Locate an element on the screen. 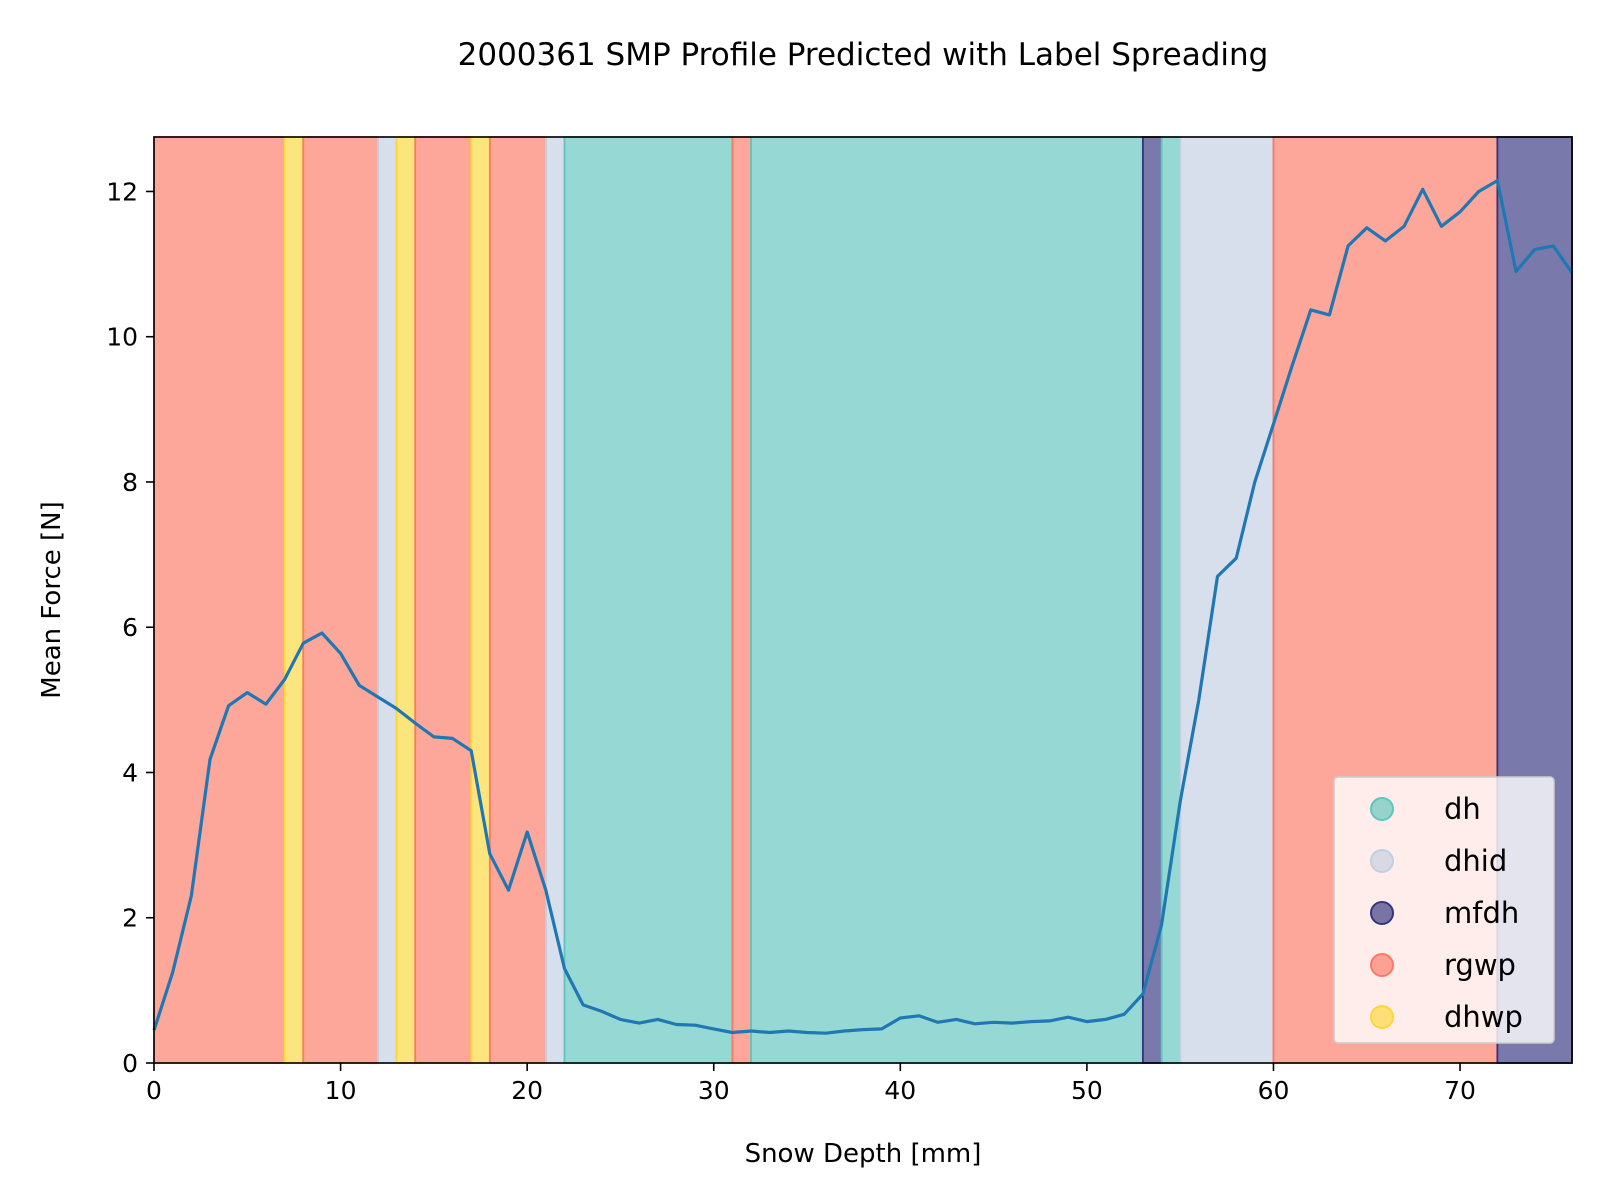 The height and width of the screenshot is (1200, 1600). legend-box is located at coordinates (1444, 910).